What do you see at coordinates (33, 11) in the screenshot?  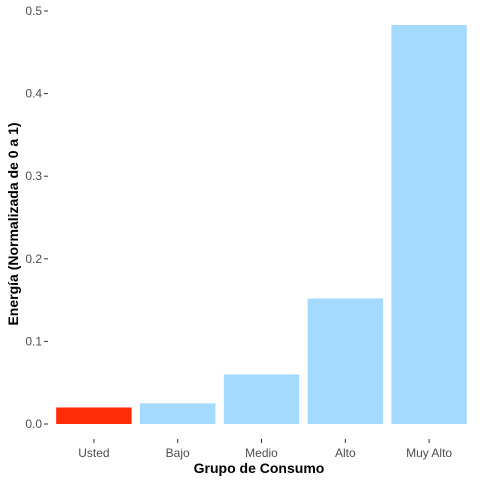 I see `y-tick-label: 0.5` at bounding box center [33, 11].